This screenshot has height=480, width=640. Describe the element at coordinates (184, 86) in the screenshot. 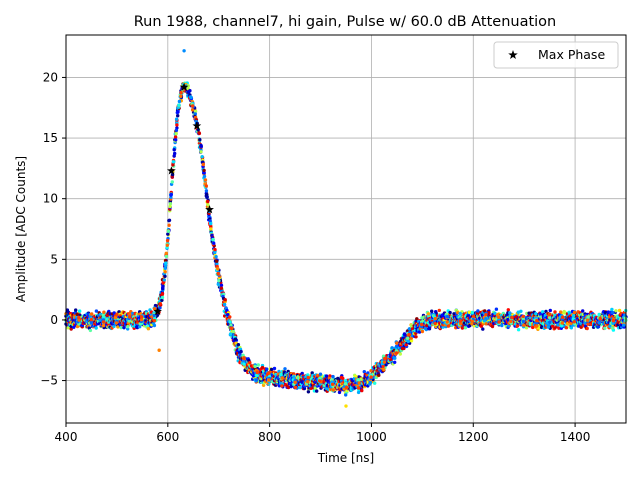

I see `max-phase-star` at that location.